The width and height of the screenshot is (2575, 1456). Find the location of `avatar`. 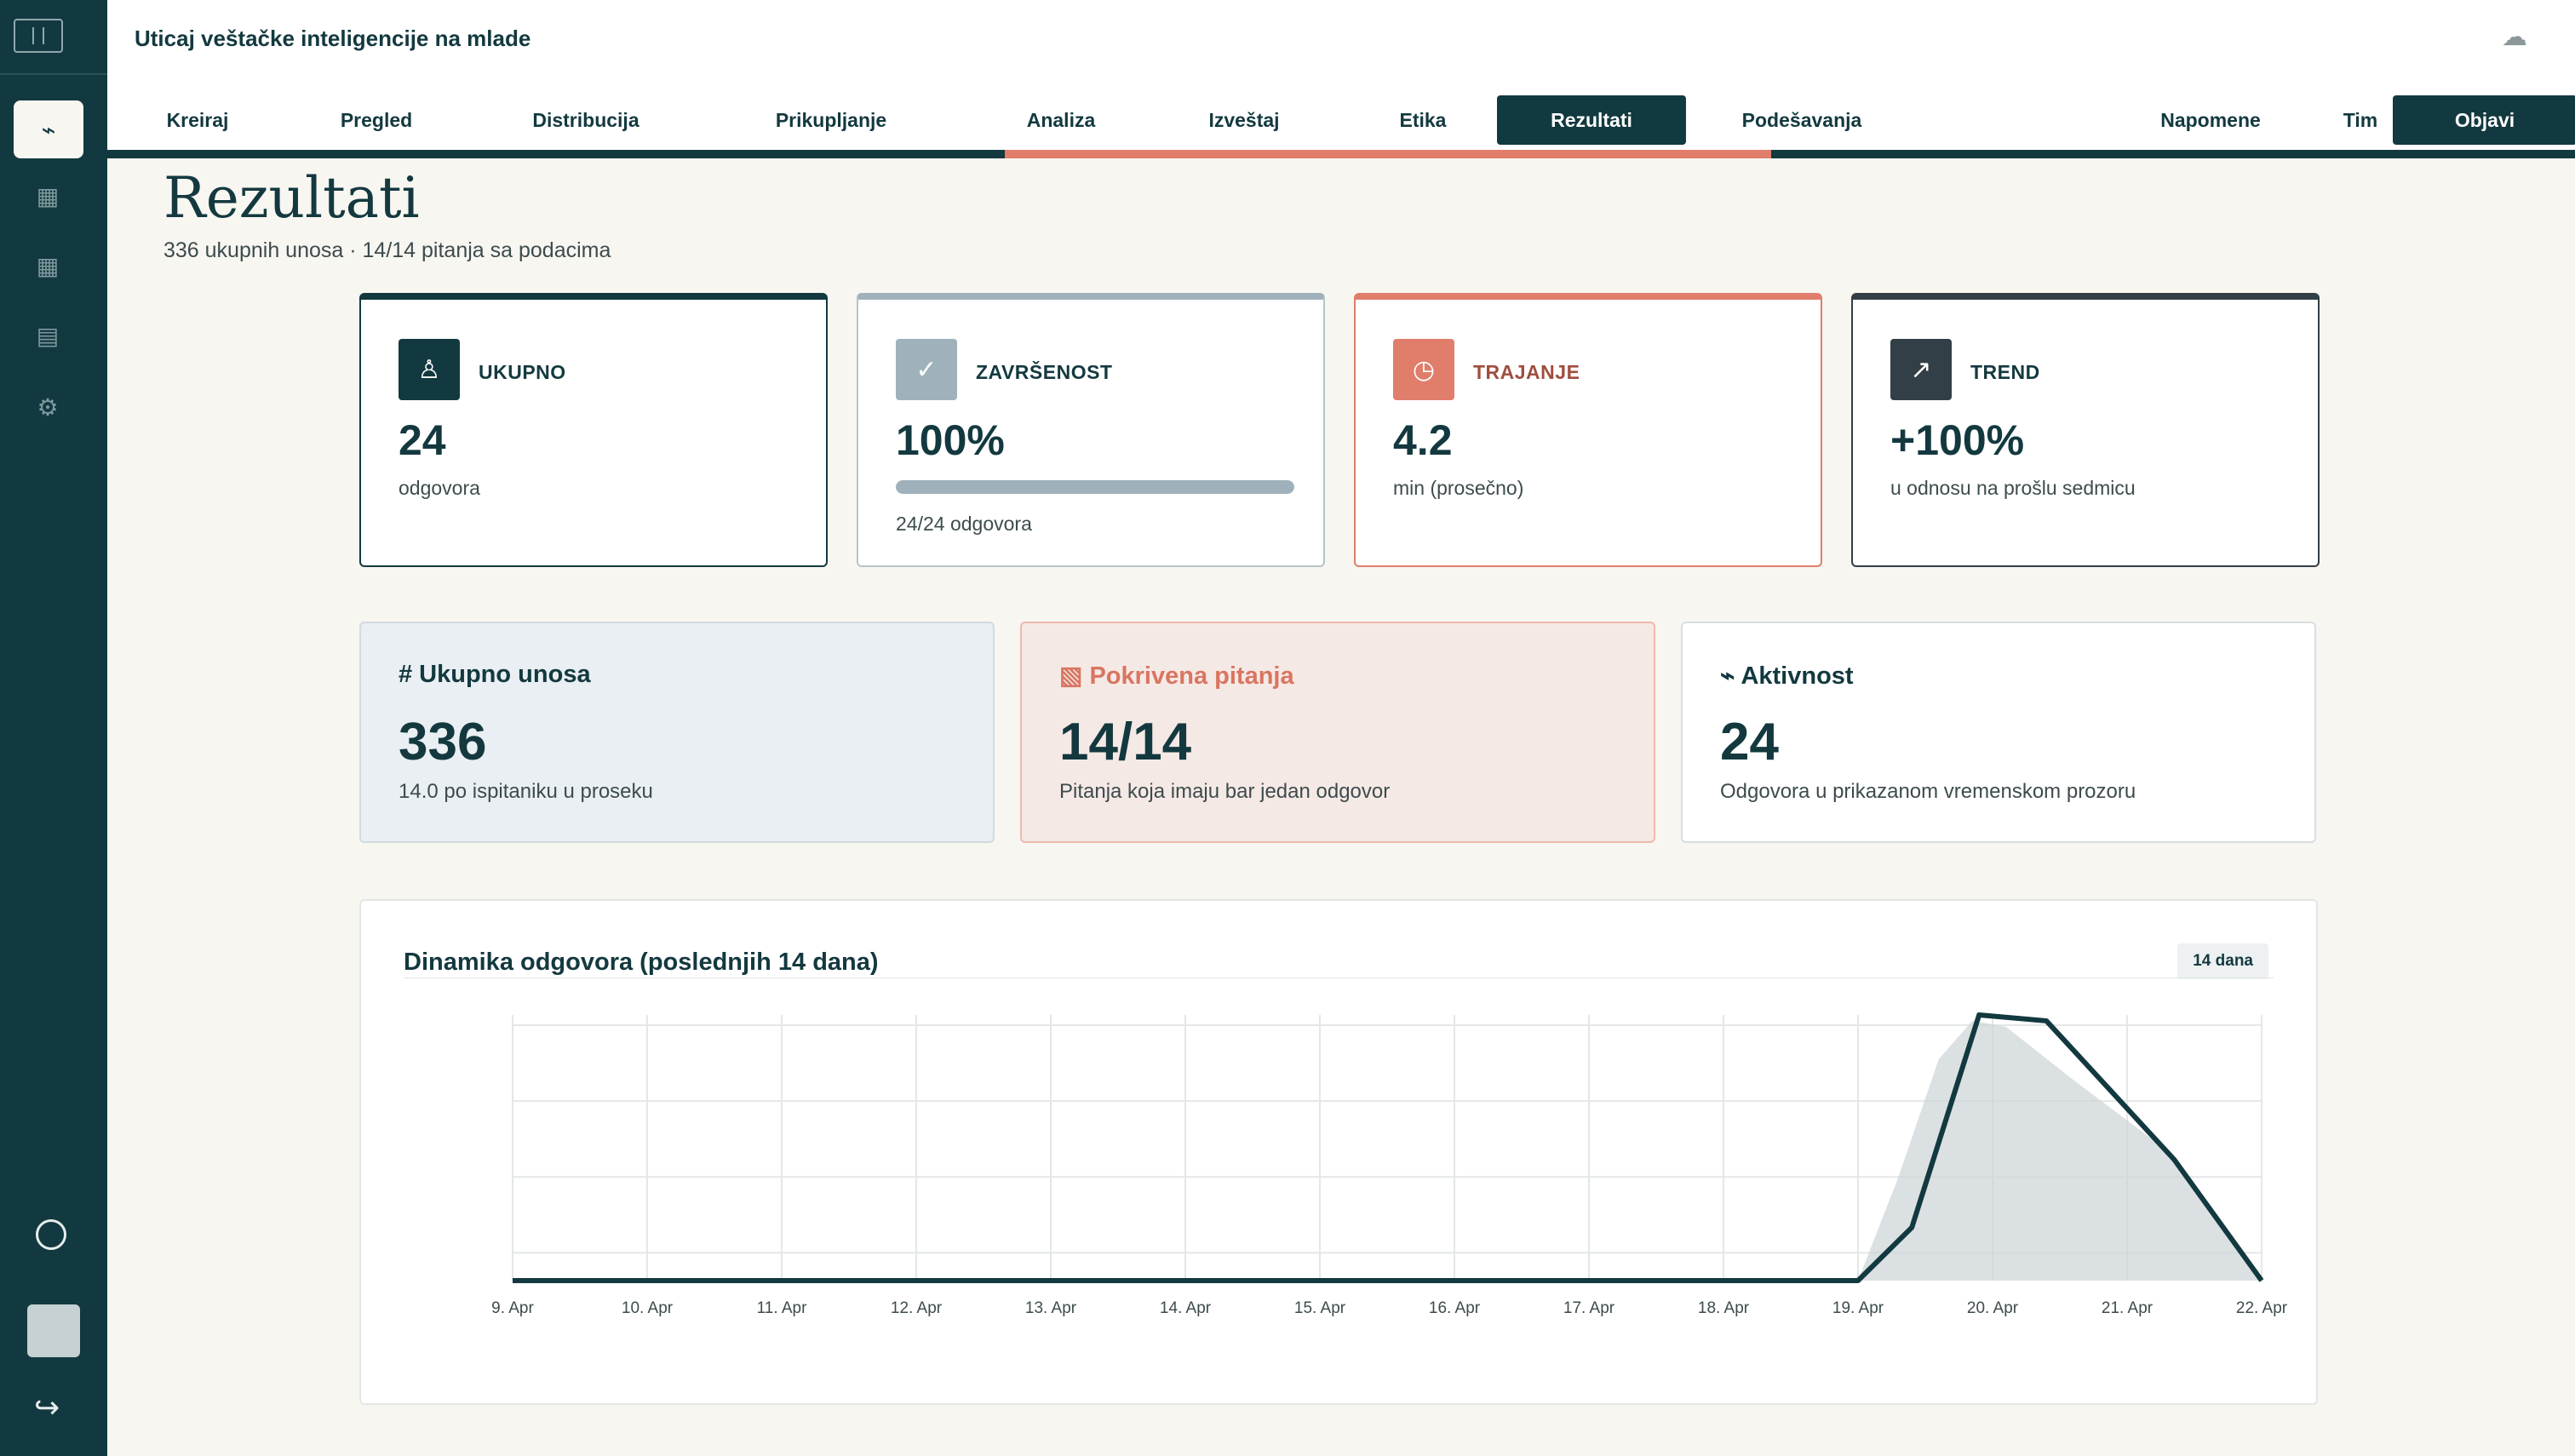

avatar is located at coordinates (53, 1330).